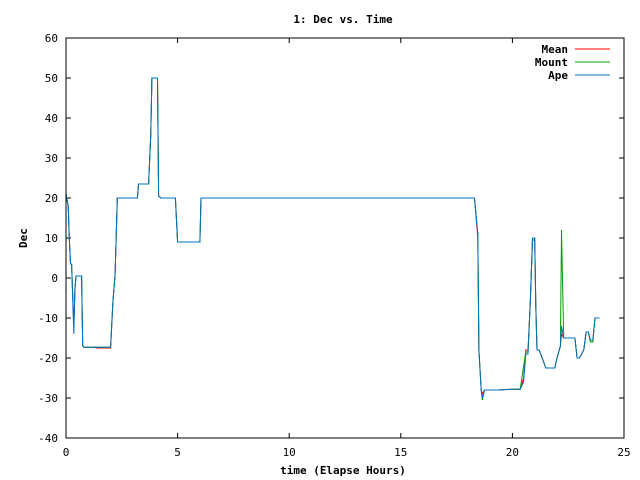 The width and height of the screenshot is (640, 480). I want to click on y-tick-label: -10, so click(48, 318).